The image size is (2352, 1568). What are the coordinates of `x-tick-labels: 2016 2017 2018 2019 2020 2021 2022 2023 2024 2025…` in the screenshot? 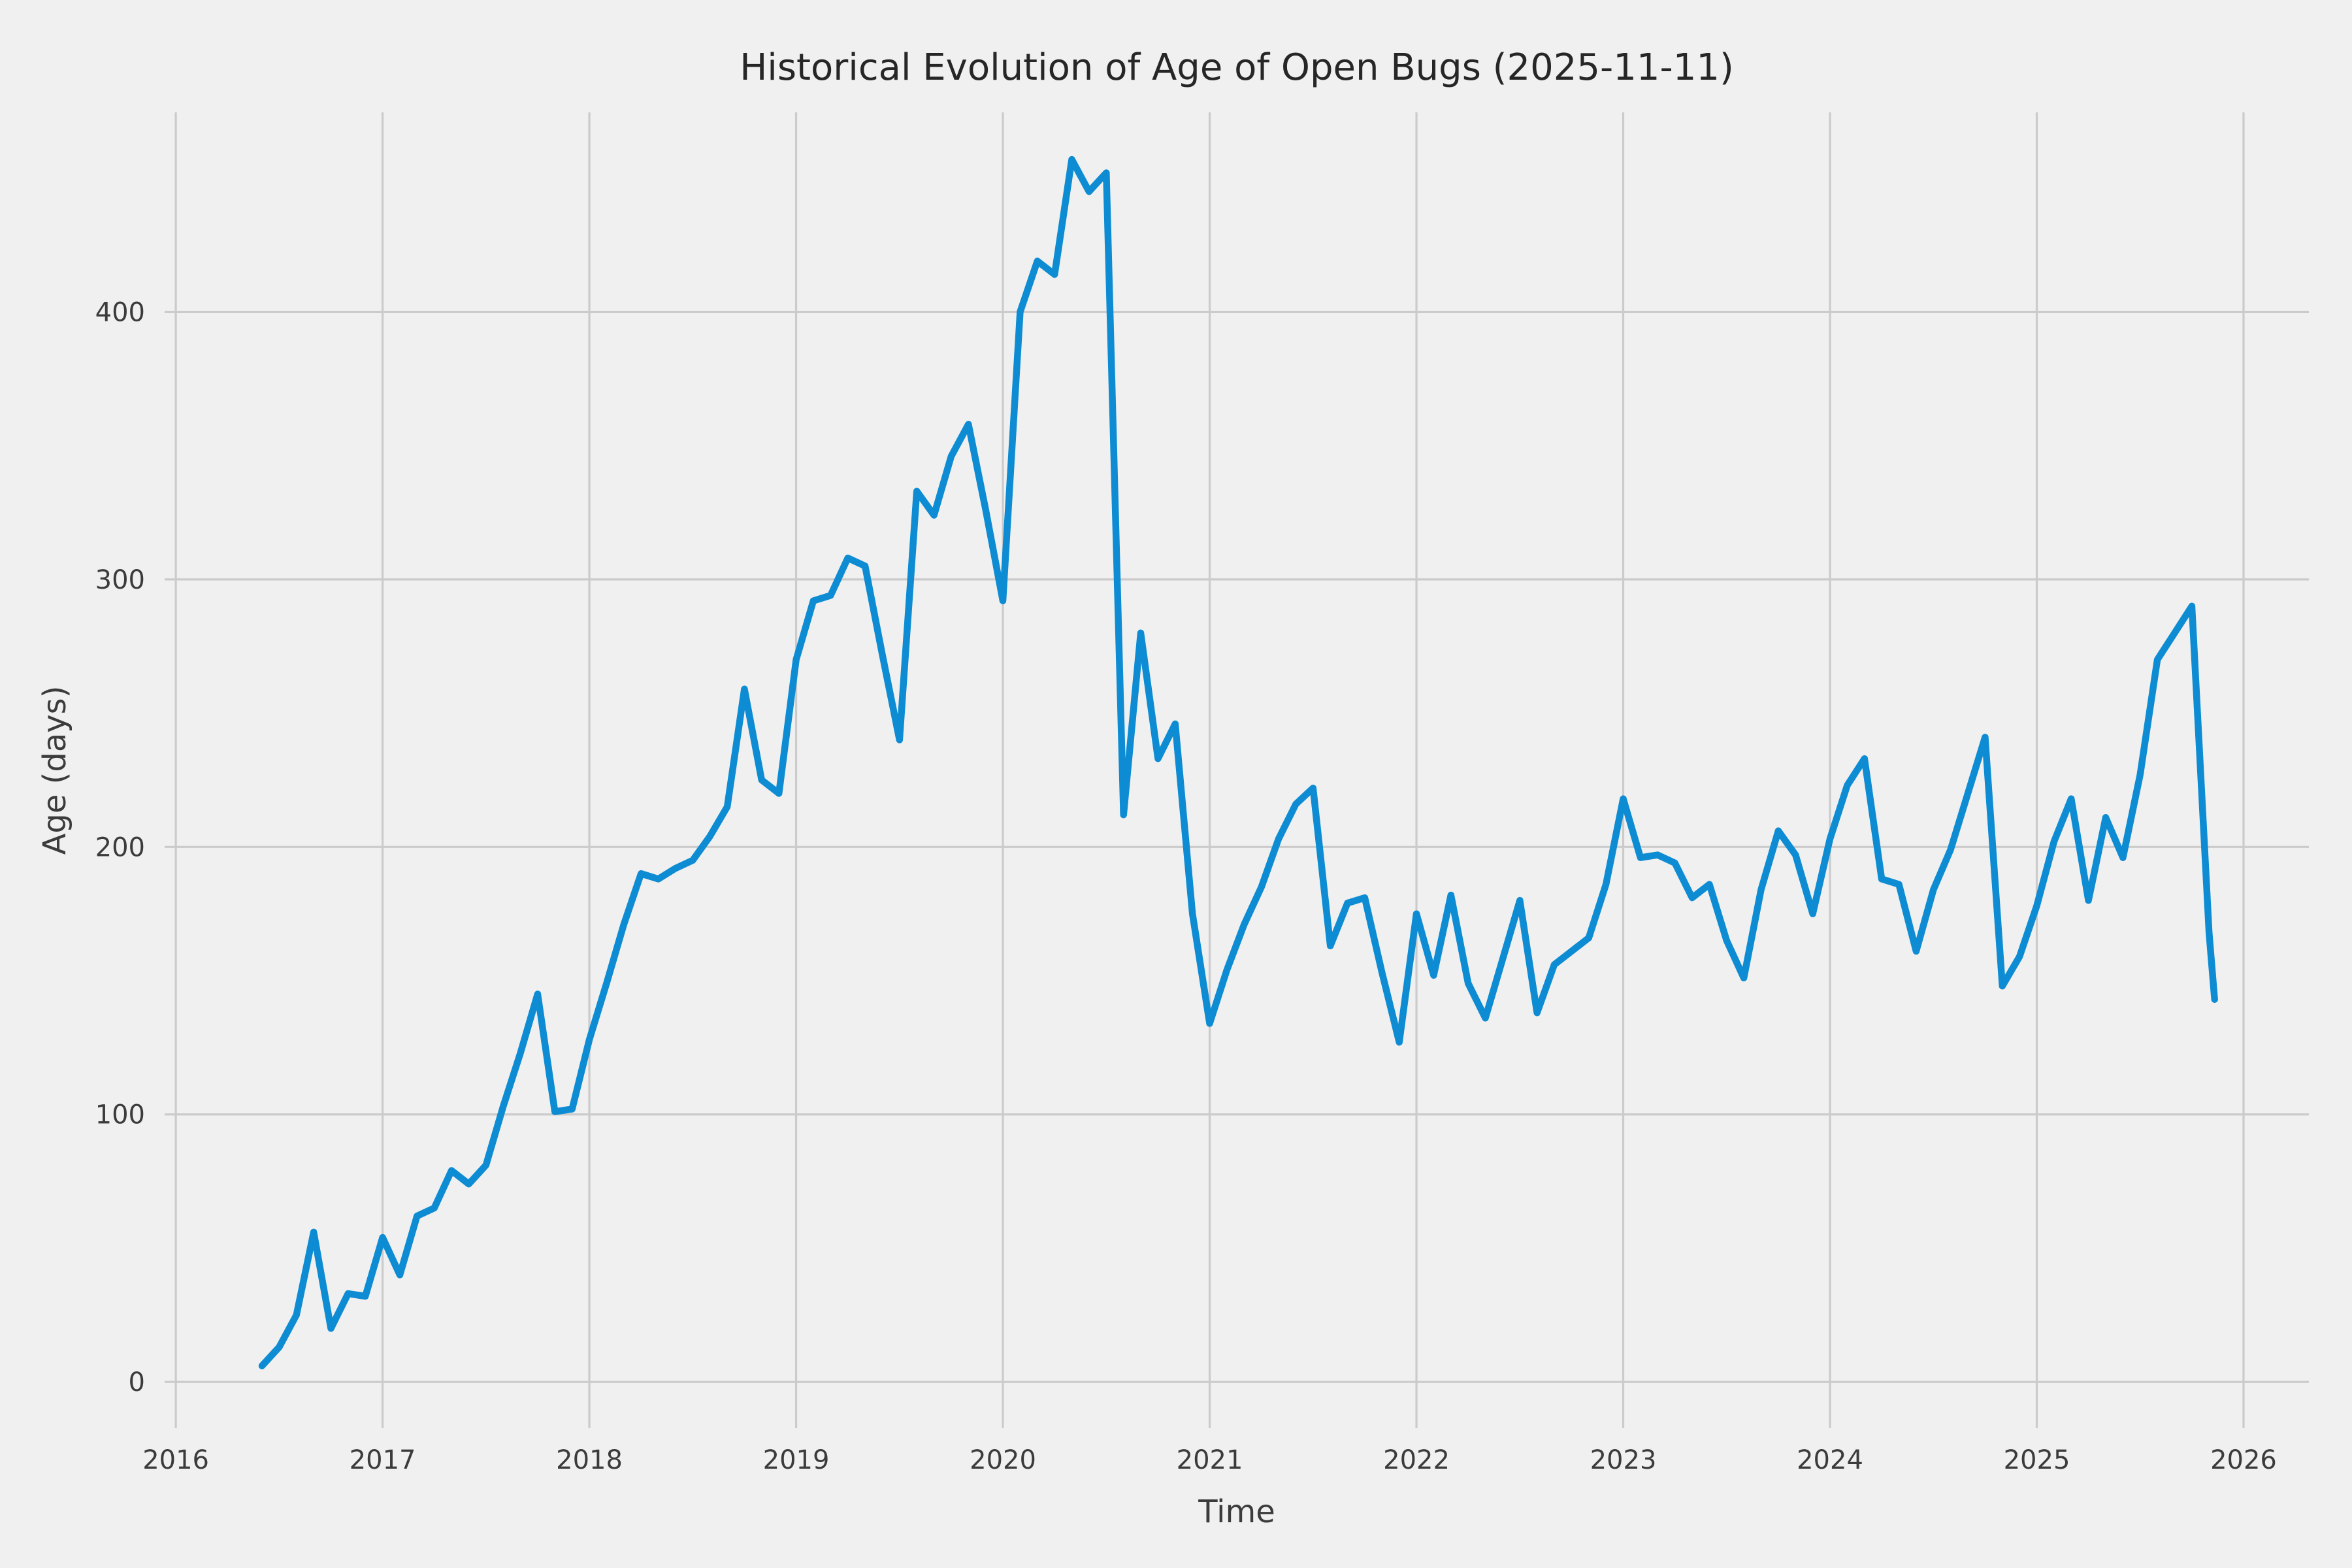 It's located at (1209, 1460).